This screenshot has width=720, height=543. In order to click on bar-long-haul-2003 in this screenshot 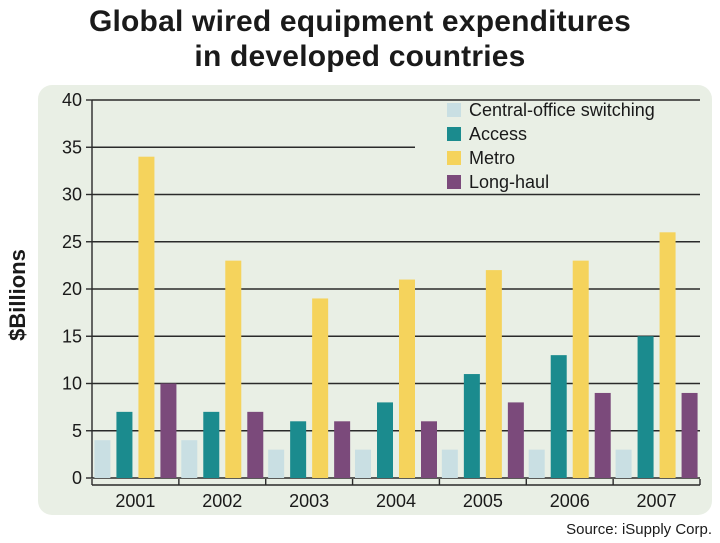, I will do `click(342, 449)`.